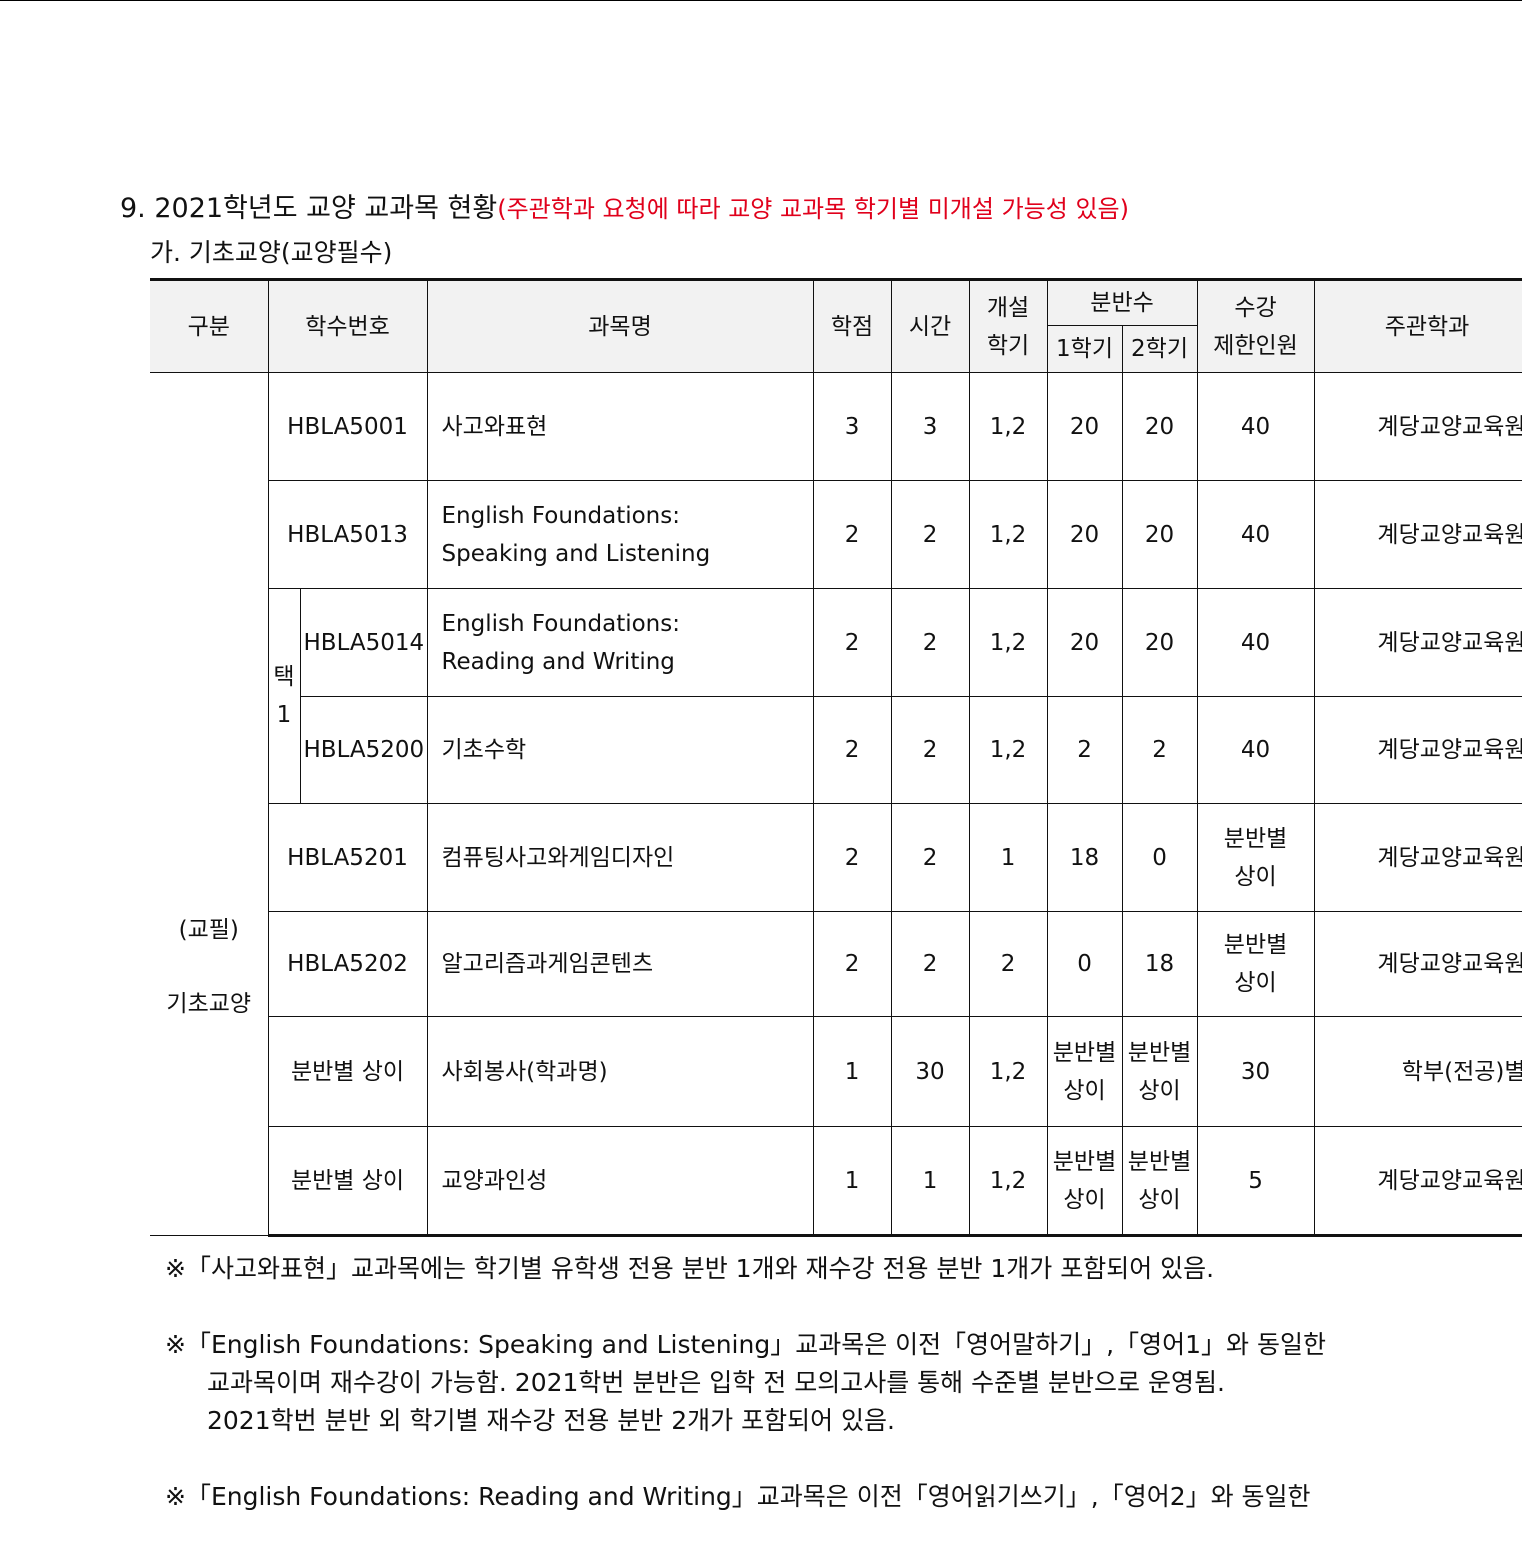 The image size is (1522, 1554). What do you see at coordinates (284, 677) in the screenshot?
I see `choose-top: 택` at bounding box center [284, 677].